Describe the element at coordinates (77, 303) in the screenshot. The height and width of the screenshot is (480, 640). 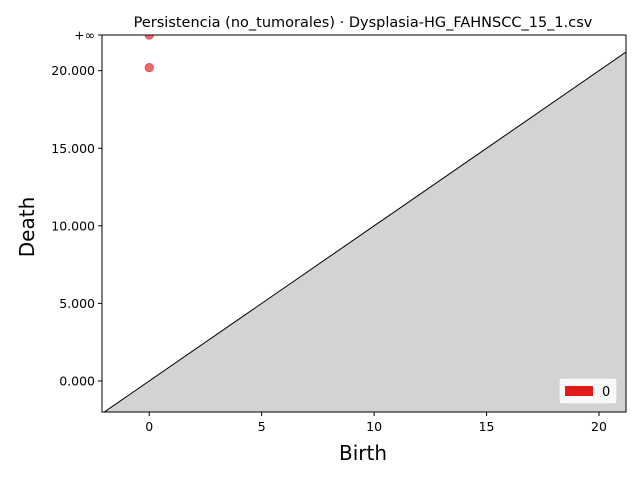
I see `y-tick-label: 5.000` at that location.